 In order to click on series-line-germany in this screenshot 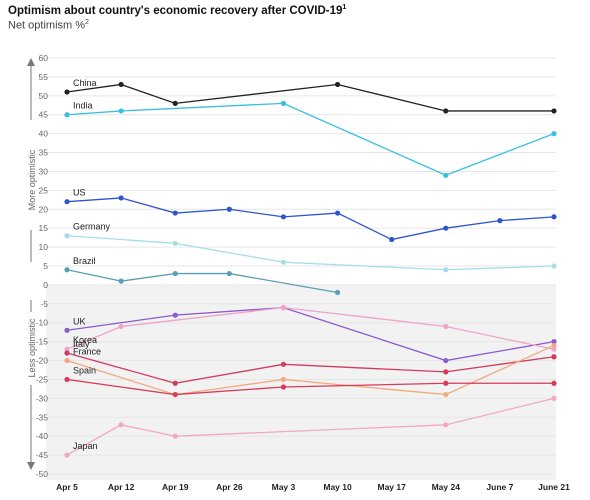, I will do `click(310, 253)`.